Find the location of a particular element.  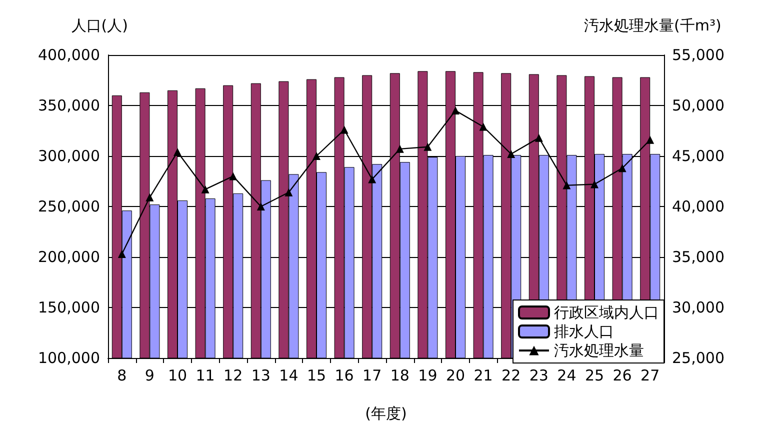

x-tick-label: 11 is located at coordinates (205, 375).